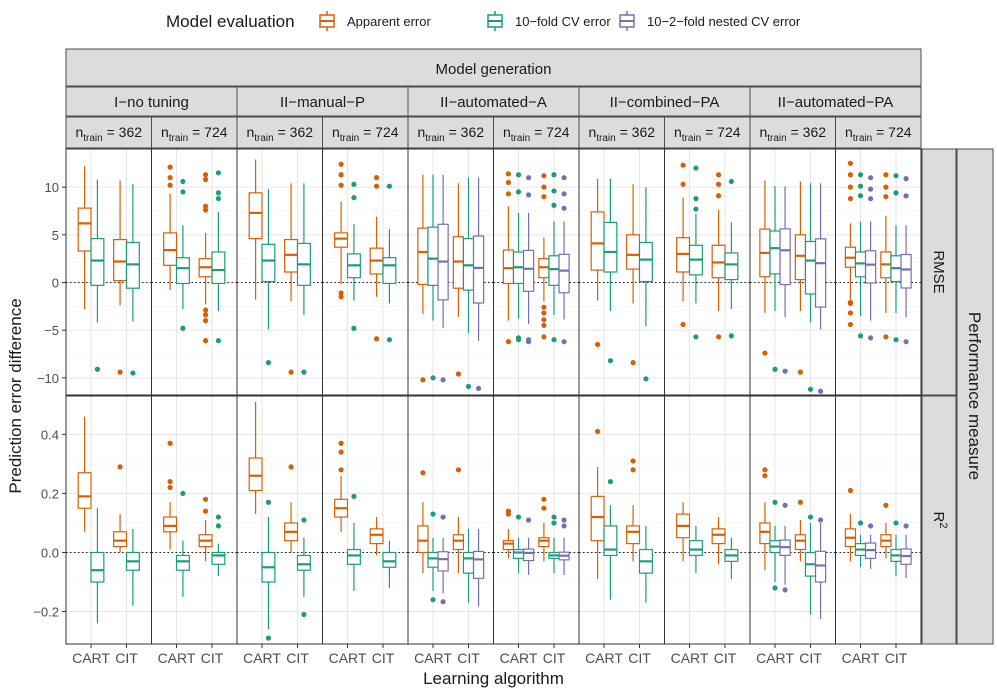  Describe the element at coordinates (263, 138) in the screenshot. I see `ntrain-sub: train` at that location.